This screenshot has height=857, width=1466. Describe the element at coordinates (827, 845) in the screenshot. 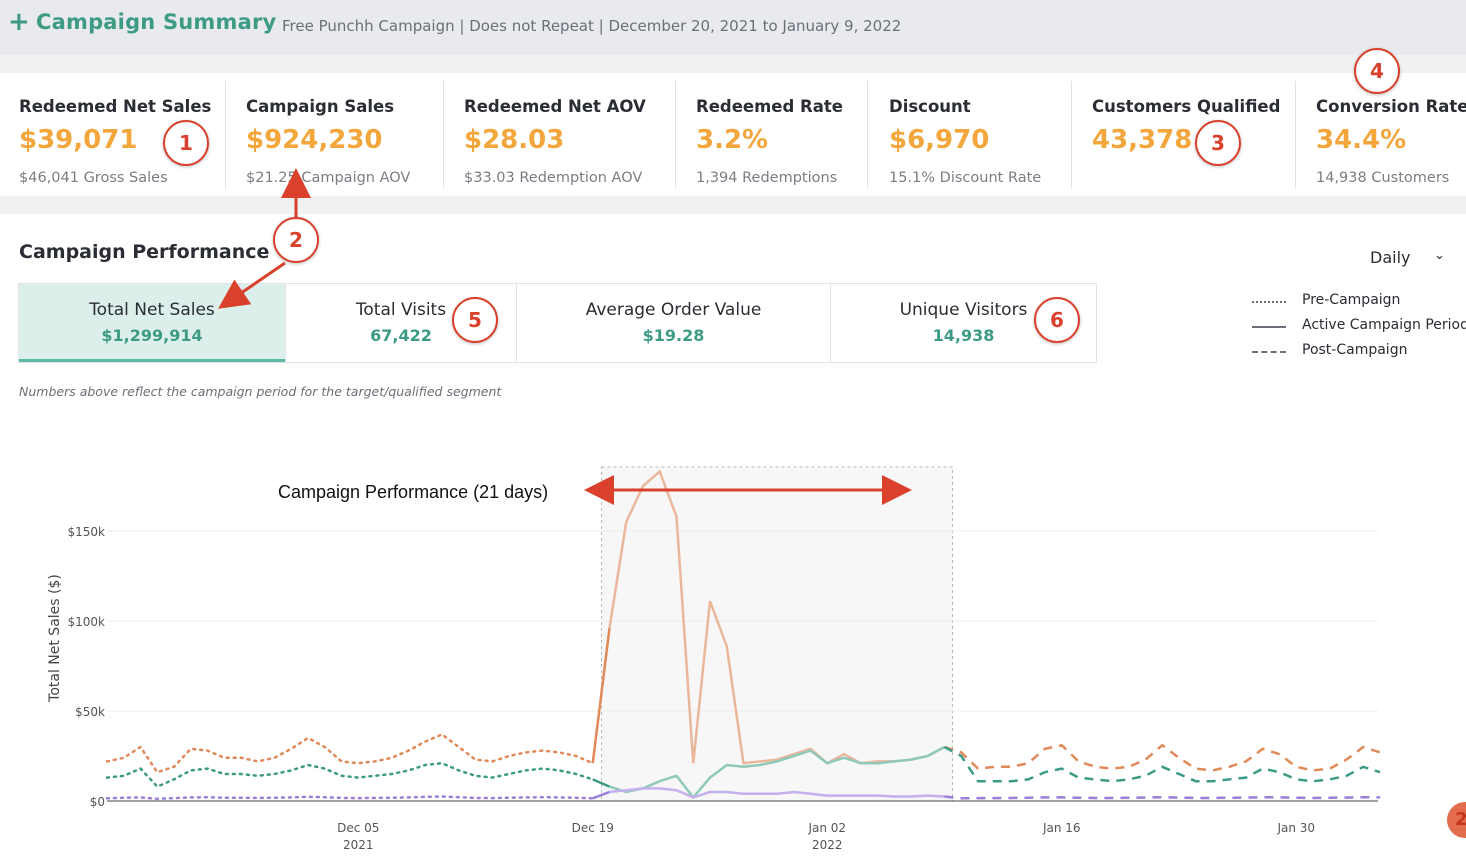

I see `x-tick-sublabel: 2022` at that location.